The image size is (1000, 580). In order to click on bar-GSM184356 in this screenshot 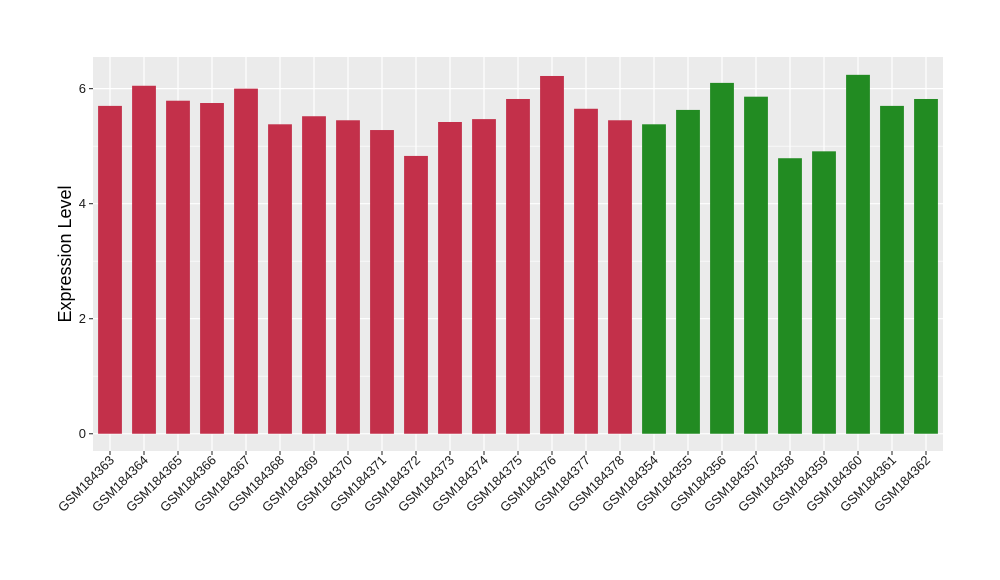, I will do `click(722, 258)`.